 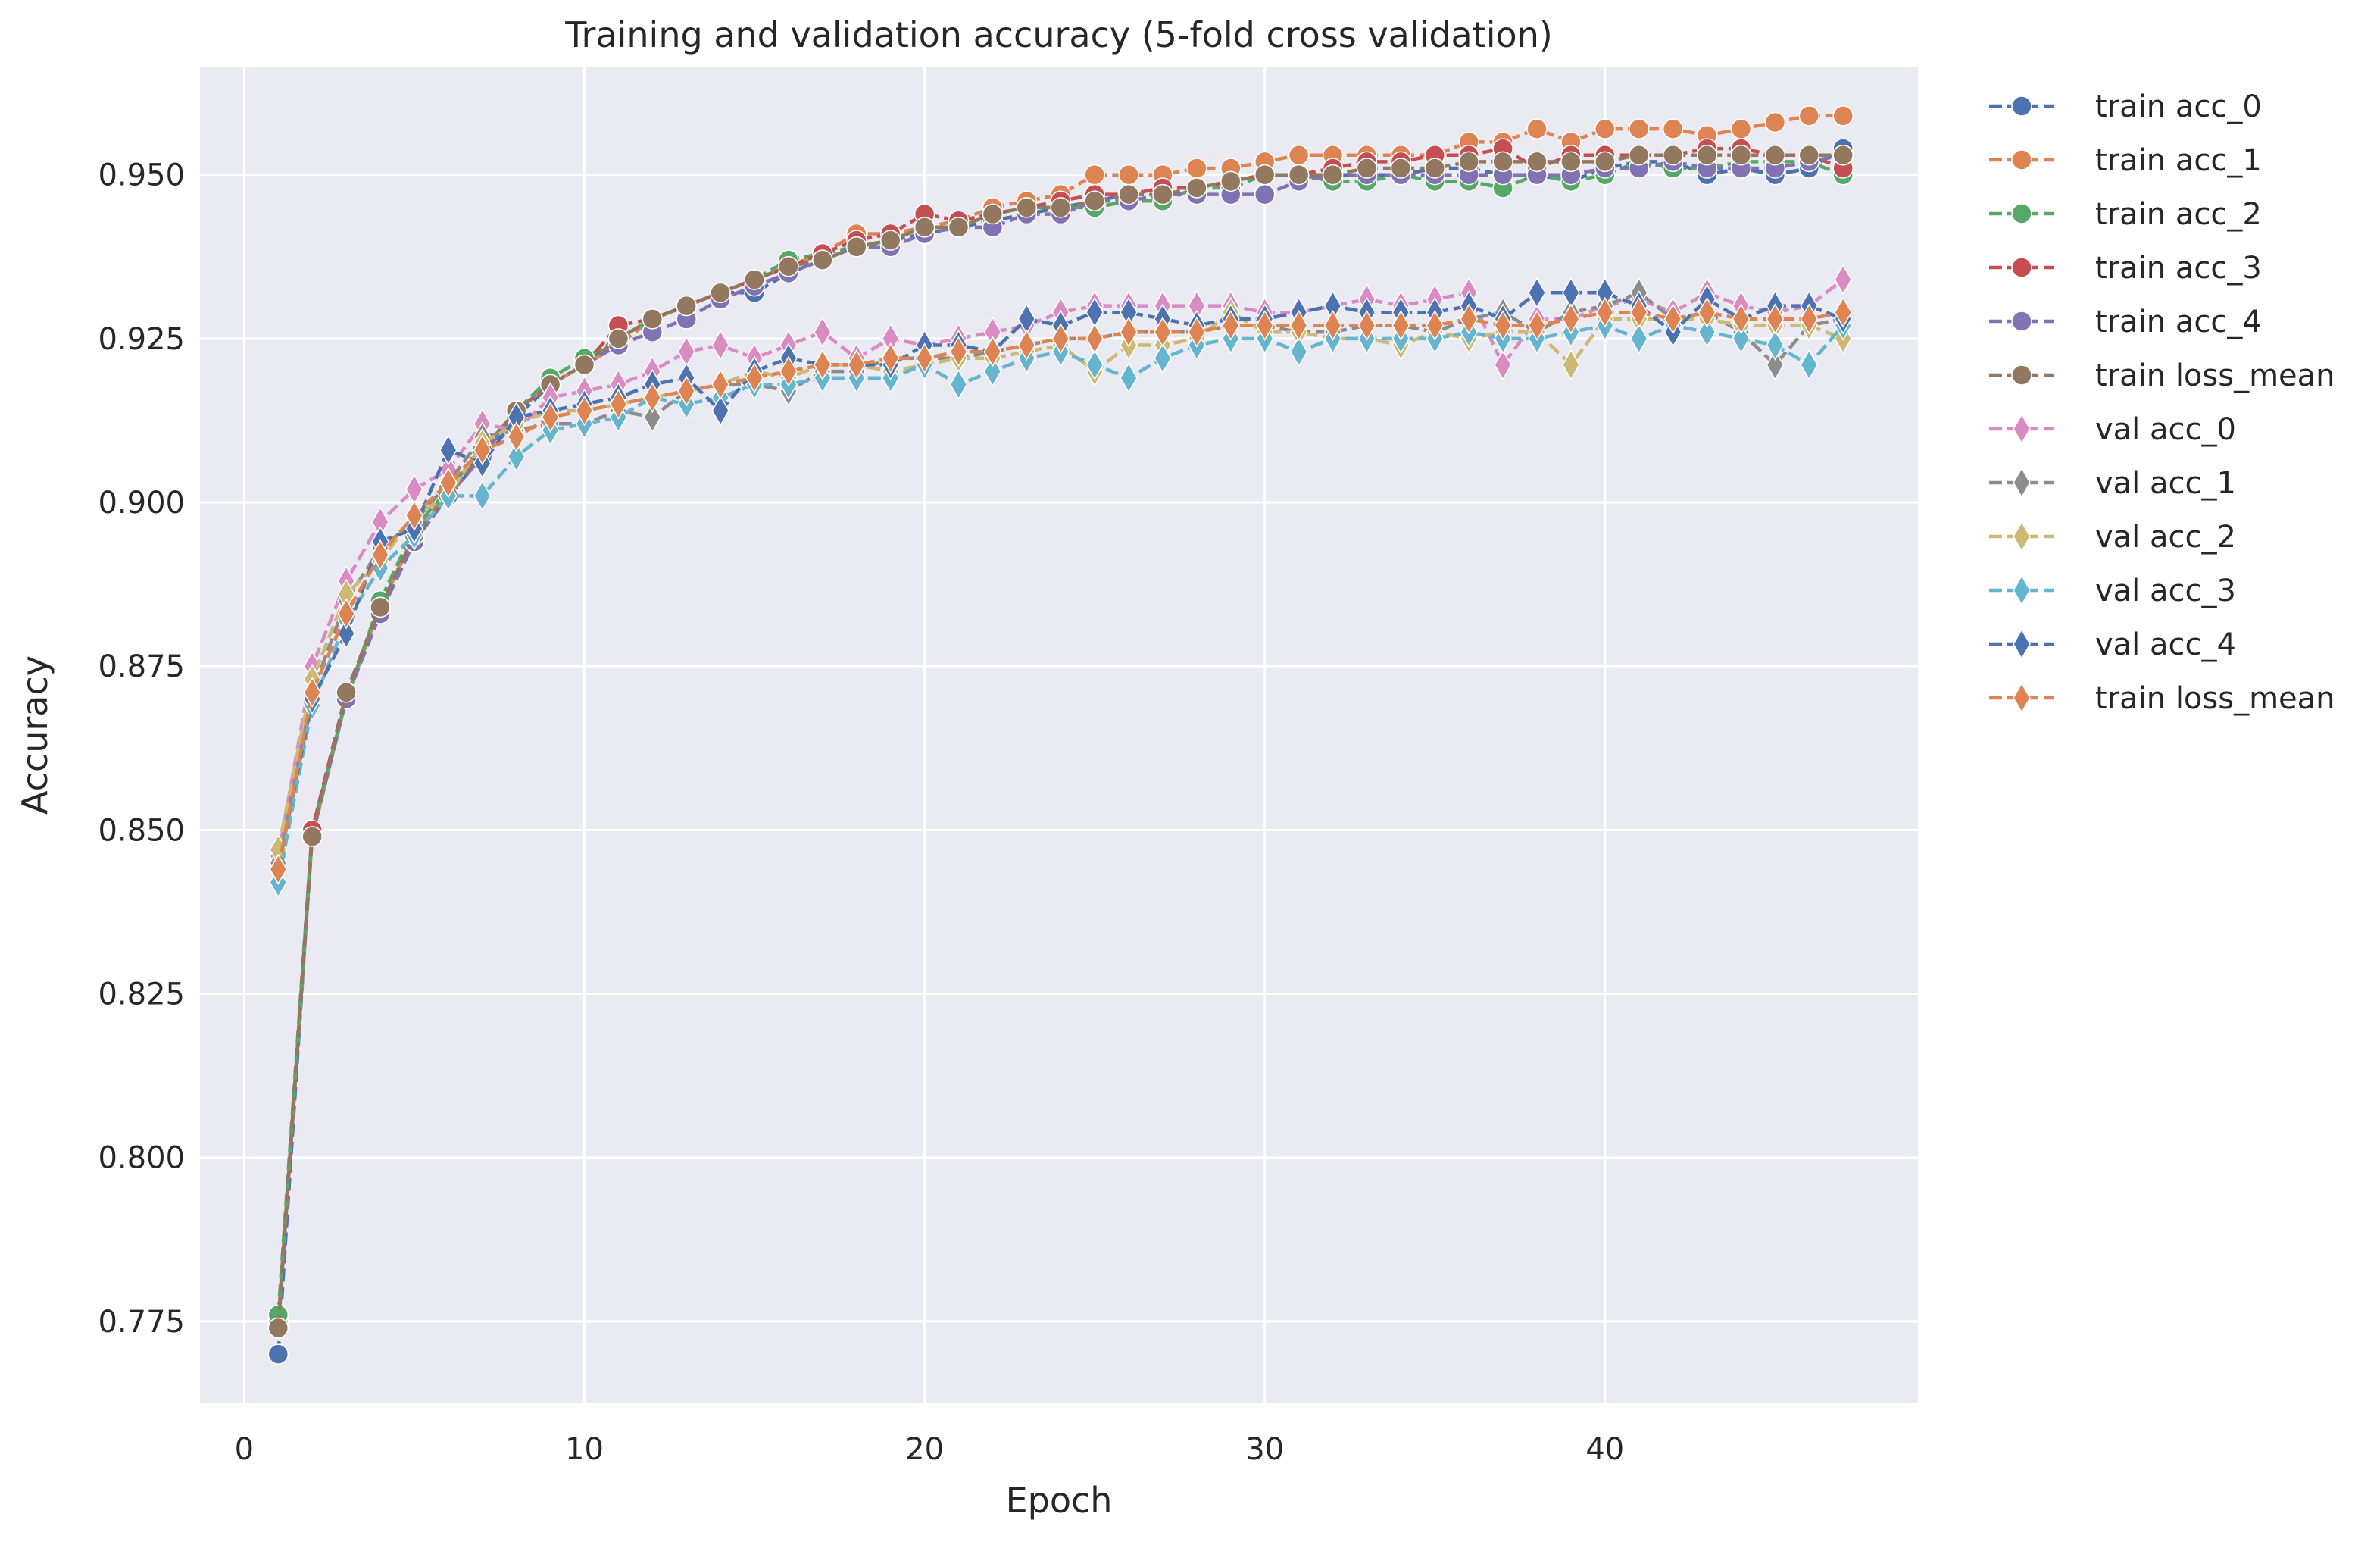 I want to click on y-tick-label: 0.925, so click(x=141, y=339).